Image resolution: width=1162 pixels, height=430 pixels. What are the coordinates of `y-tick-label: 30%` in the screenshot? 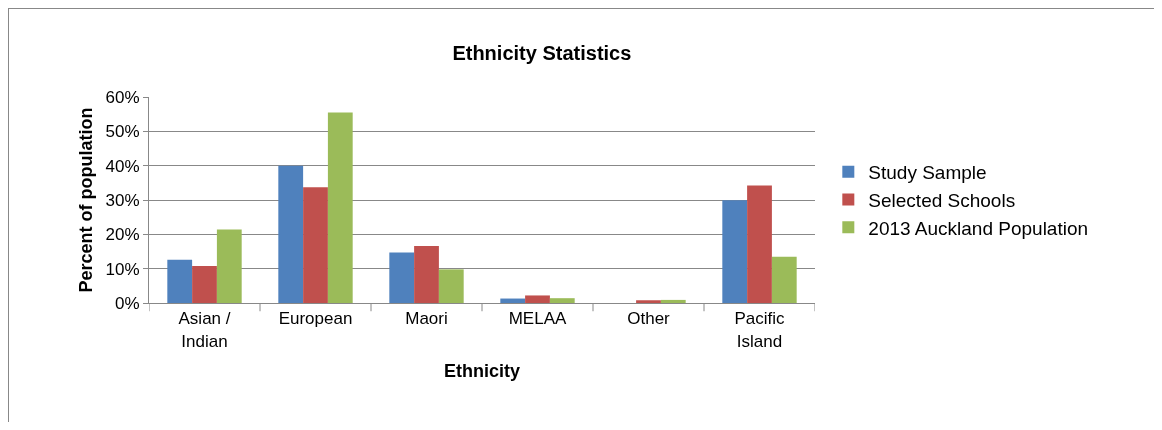 It's located at (122, 200).